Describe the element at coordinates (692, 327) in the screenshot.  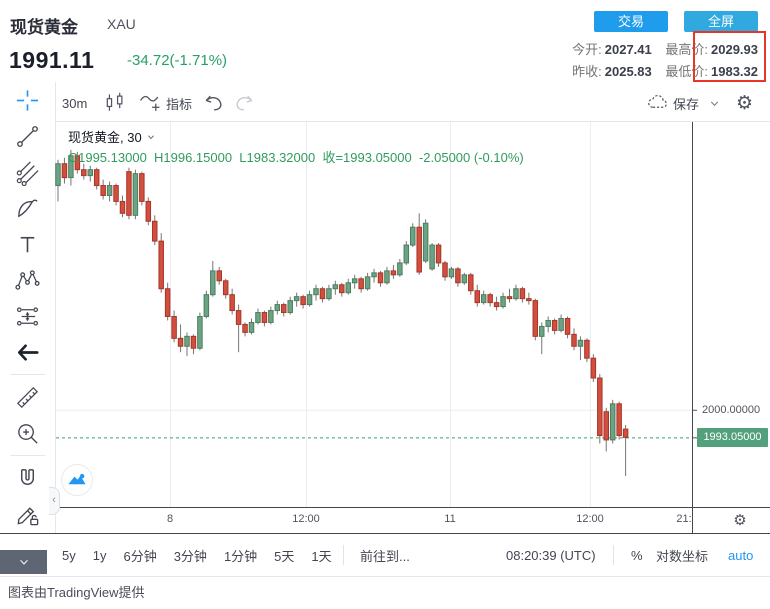
I see `price-axis-border` at that location.